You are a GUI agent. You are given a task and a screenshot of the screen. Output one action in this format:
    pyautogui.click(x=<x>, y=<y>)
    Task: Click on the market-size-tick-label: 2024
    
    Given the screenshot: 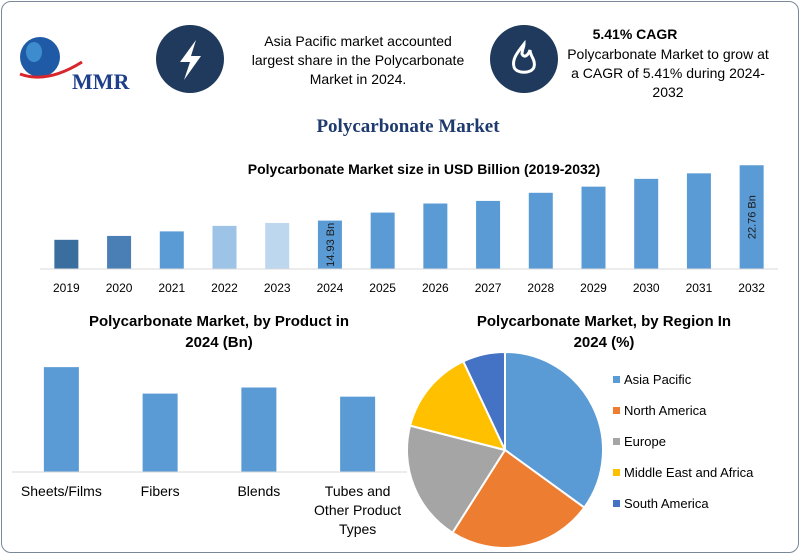 What is the action you would take?
    pyautogui.click(x=330, y=288)
    